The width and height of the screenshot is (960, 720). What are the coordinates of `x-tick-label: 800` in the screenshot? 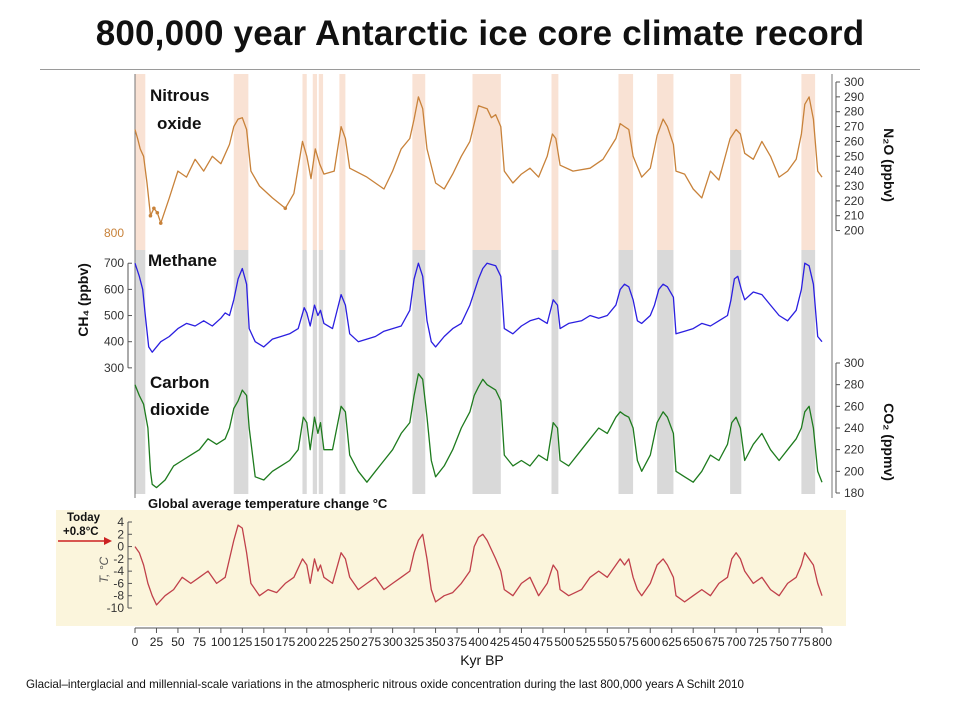 It's located at (822, 642).